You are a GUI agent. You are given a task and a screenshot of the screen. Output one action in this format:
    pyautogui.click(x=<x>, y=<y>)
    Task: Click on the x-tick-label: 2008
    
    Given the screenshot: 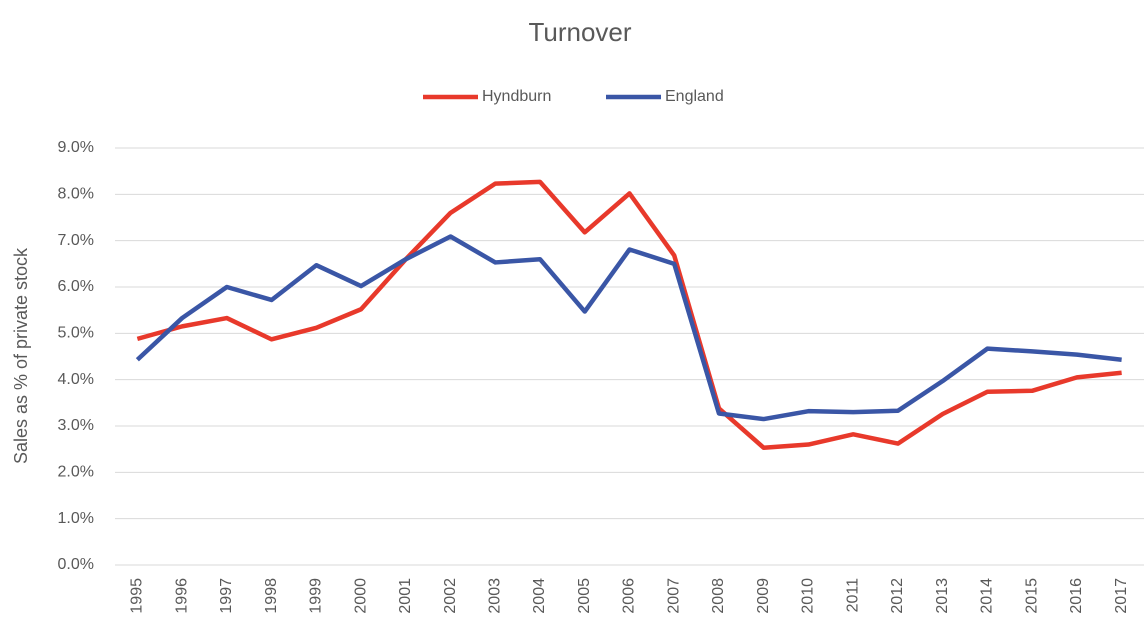 What is the action you would take?
    pyautogui.click(x=718, y=596)
    